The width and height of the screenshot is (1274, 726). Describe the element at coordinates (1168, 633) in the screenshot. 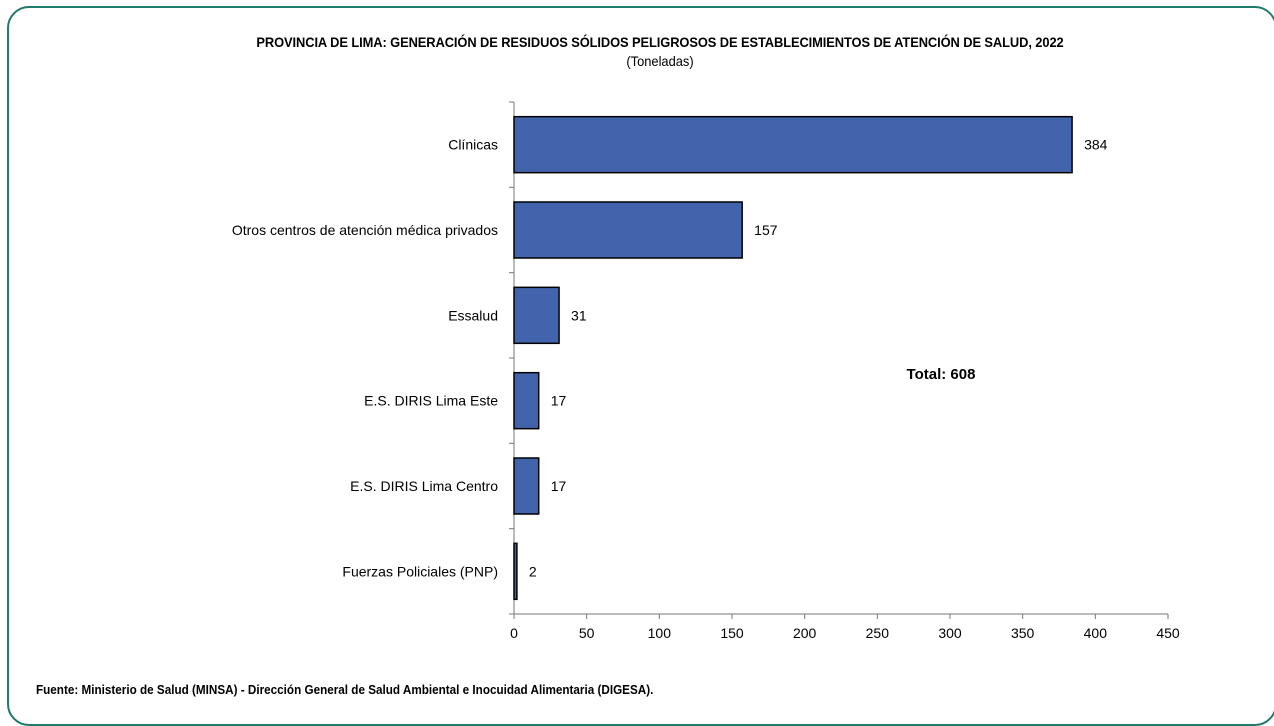

I see `x-tick-label: 450` at that location.